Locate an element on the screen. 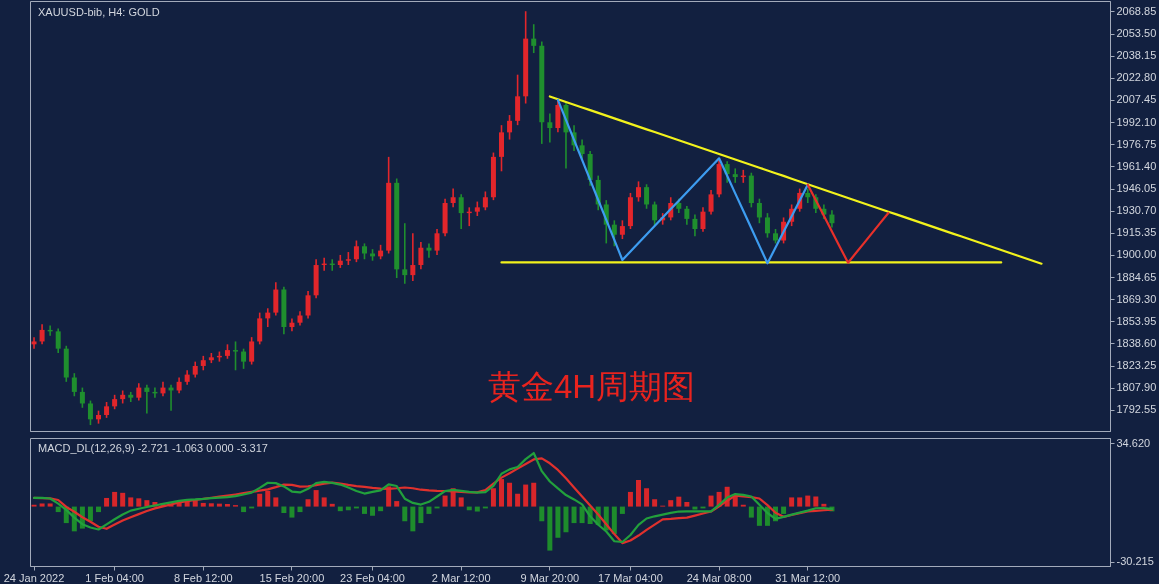 The image size is (1170, 584). x-tick-label: 1 Feb 04:00 is located at coordinates (114, 577).